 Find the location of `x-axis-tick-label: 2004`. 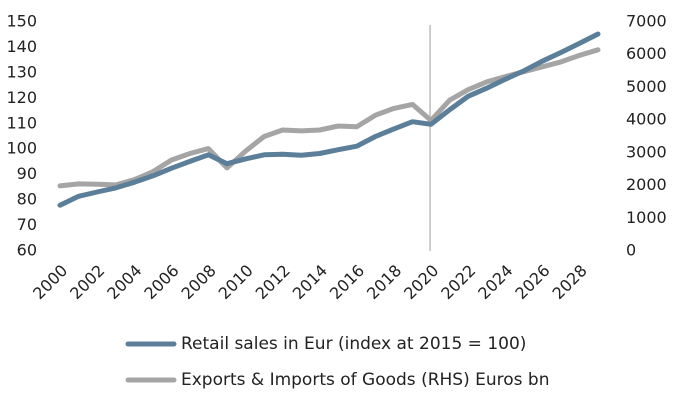

x-axis-tick-label: 2004 is located at coordinates (124, 282).